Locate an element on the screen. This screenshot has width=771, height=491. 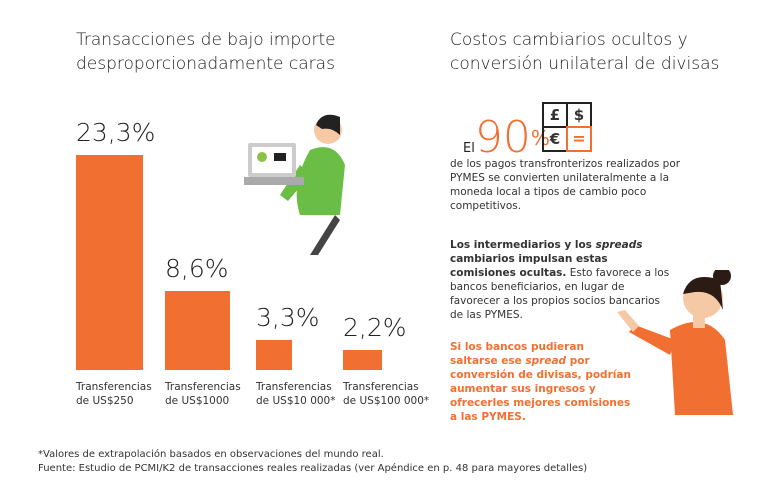
para3-a: Si los bancos pudieran saltarse ese is located at coordinates (517, 354).